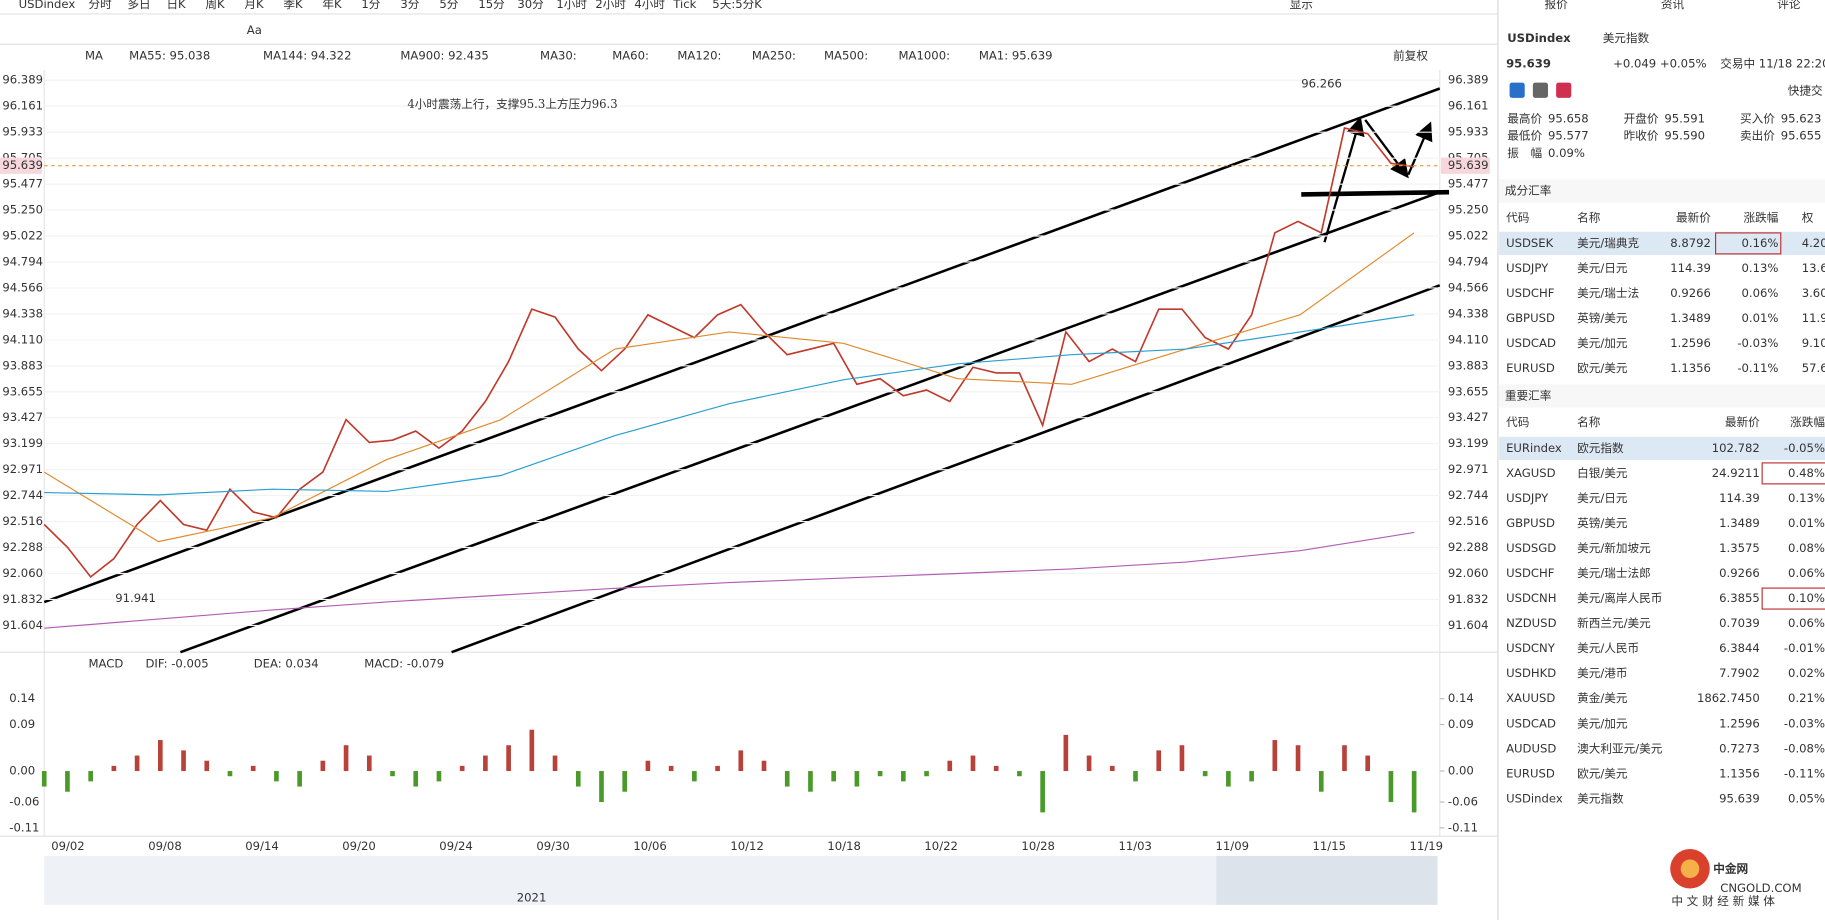  What do you see at coordinates (1321, 83) in the screenshot?
I see `high-label: 96.266` at bounding box center [1321, 83].